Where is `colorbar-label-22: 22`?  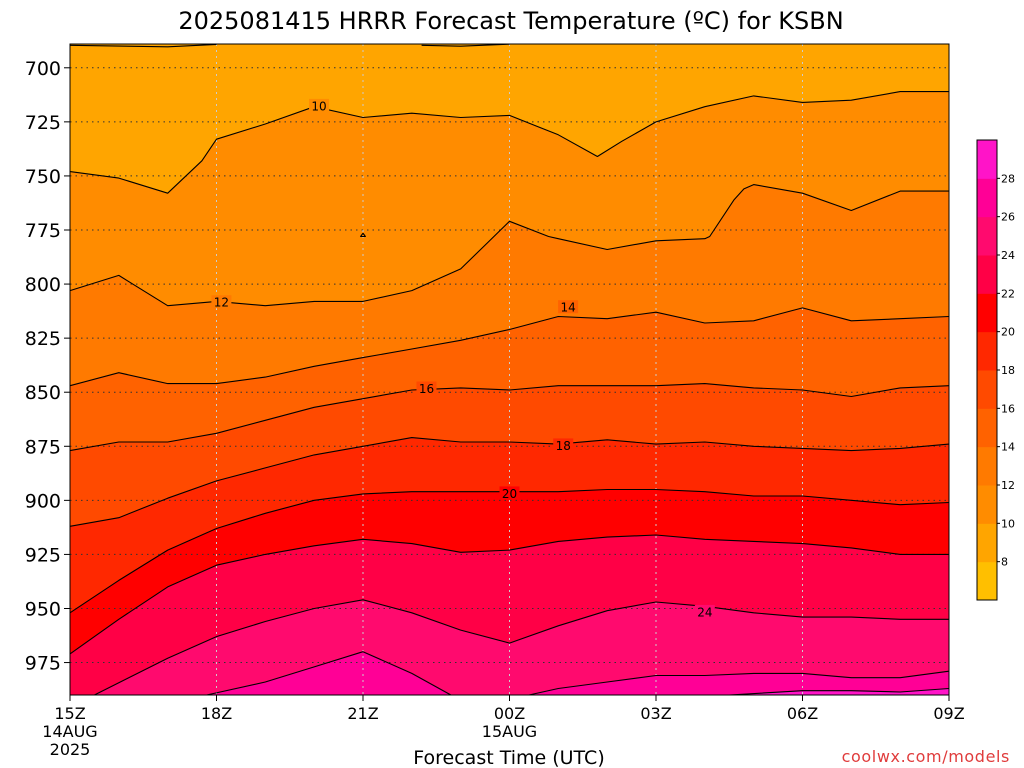
colorbar-label-22: 22 is located at coordinates (1008, 293).